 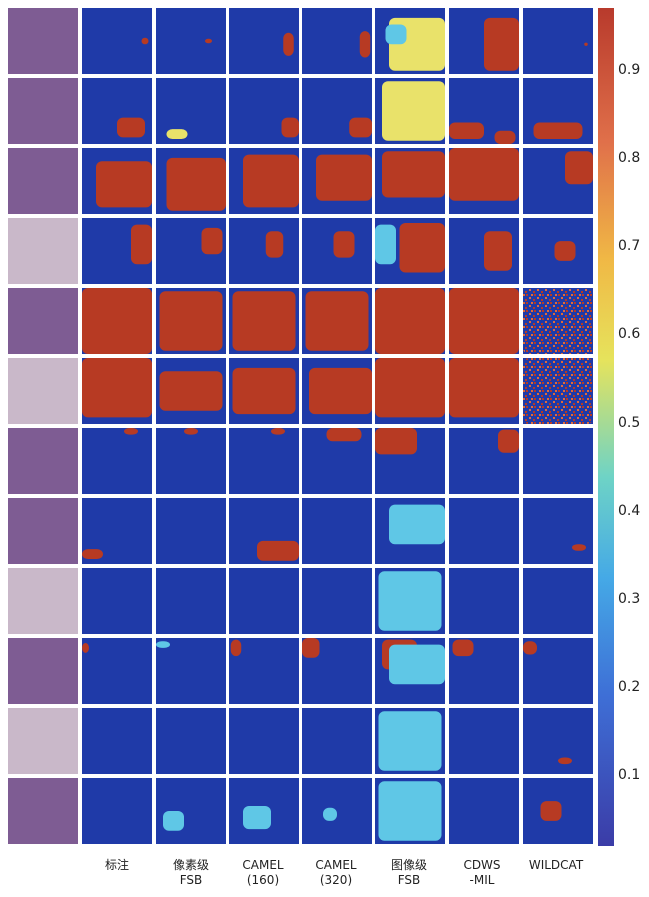 I want to click on colorbar-tick-label: 0.6, so click(x=629, y=334).